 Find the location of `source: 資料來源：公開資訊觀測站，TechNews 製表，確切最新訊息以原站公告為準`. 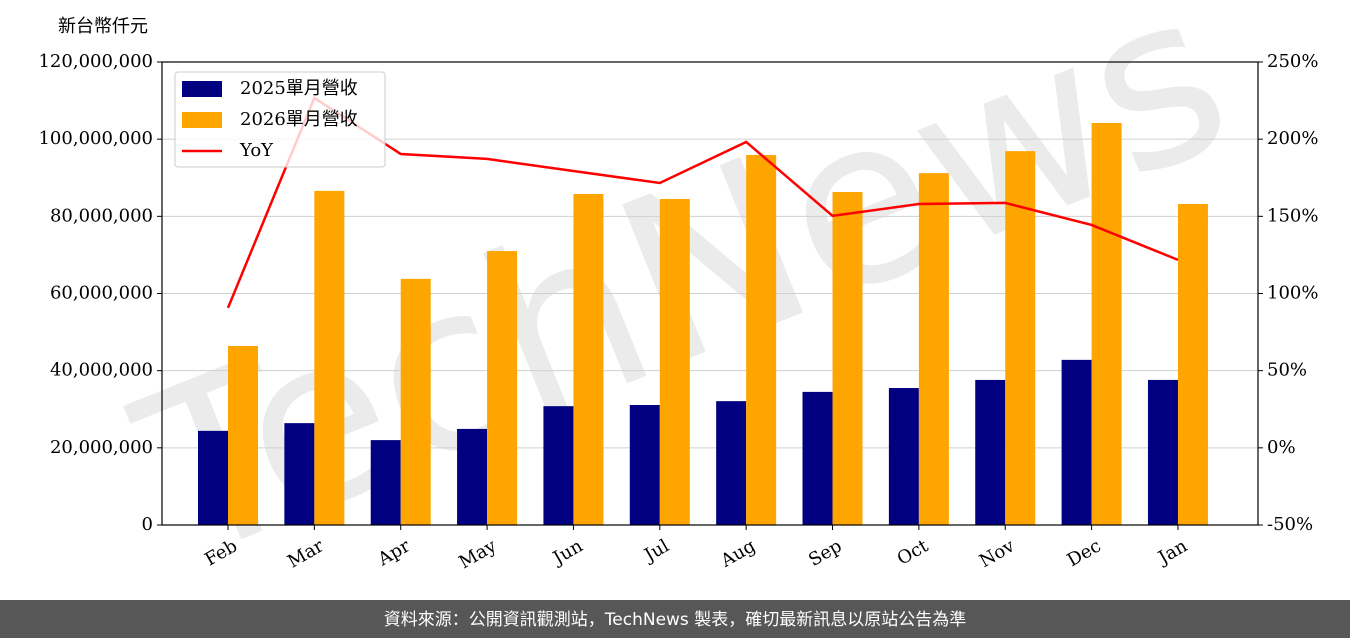

source: 資料來源：公開資訊觀測站，TechNews 製表，確切最新訊息以原站公告為準 is located at coordinates (675, 620).